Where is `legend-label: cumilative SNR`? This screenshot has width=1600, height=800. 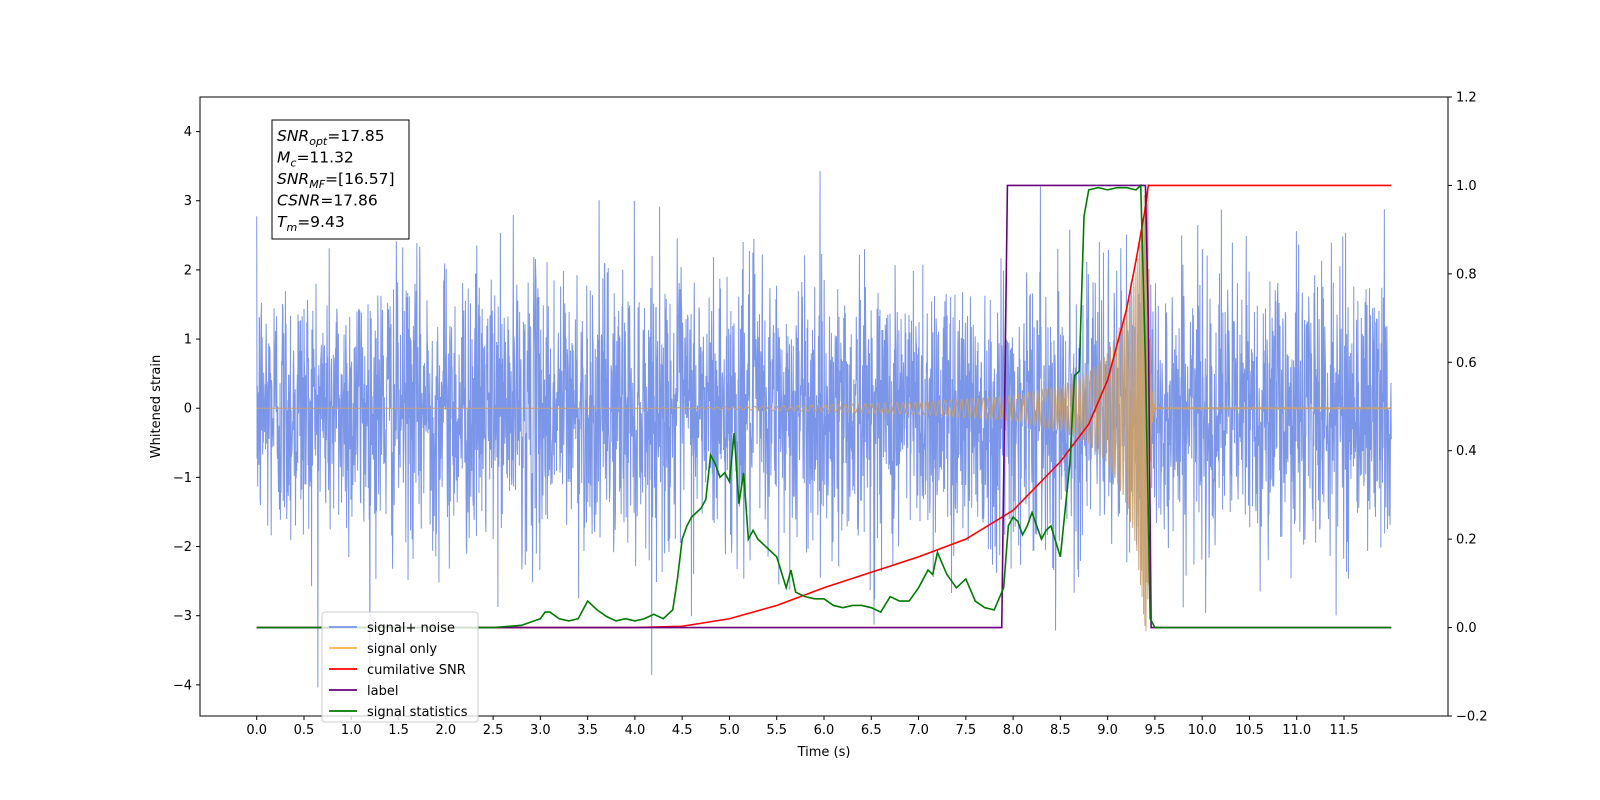
legend-label: cumilative SNR is located at coordinates (416, 670).